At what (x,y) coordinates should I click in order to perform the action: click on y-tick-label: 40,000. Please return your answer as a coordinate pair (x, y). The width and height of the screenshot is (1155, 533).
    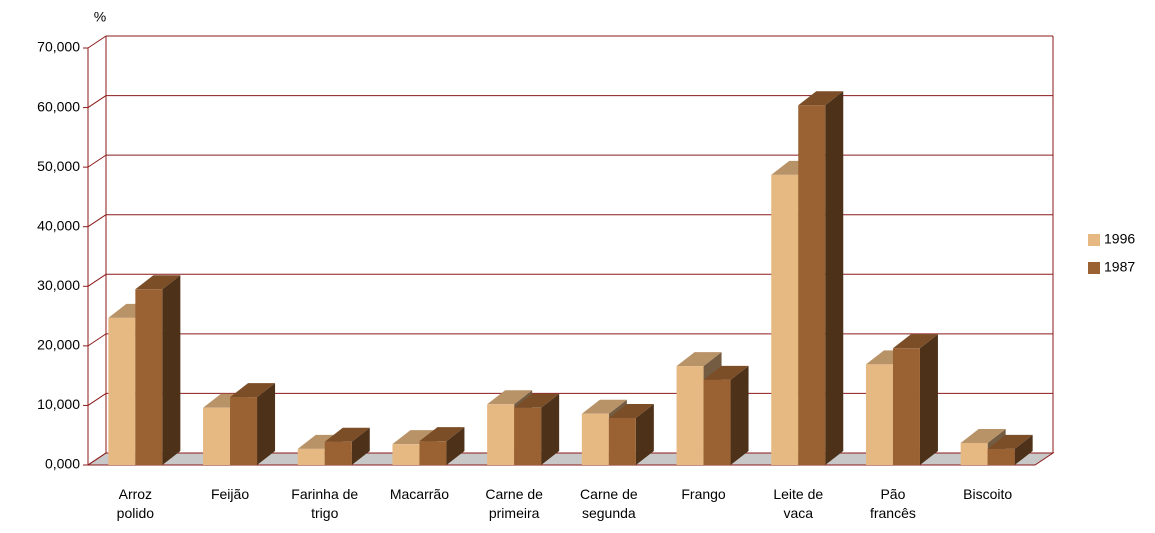
    Looking at the image, I should click on (58, 225).